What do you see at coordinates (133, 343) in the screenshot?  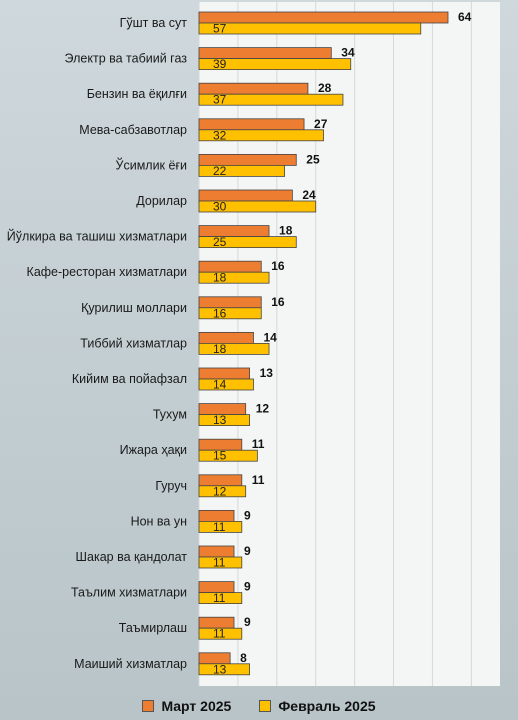 I see `category-label: Тиббий хизматлар` at bounding box center [133, 343].